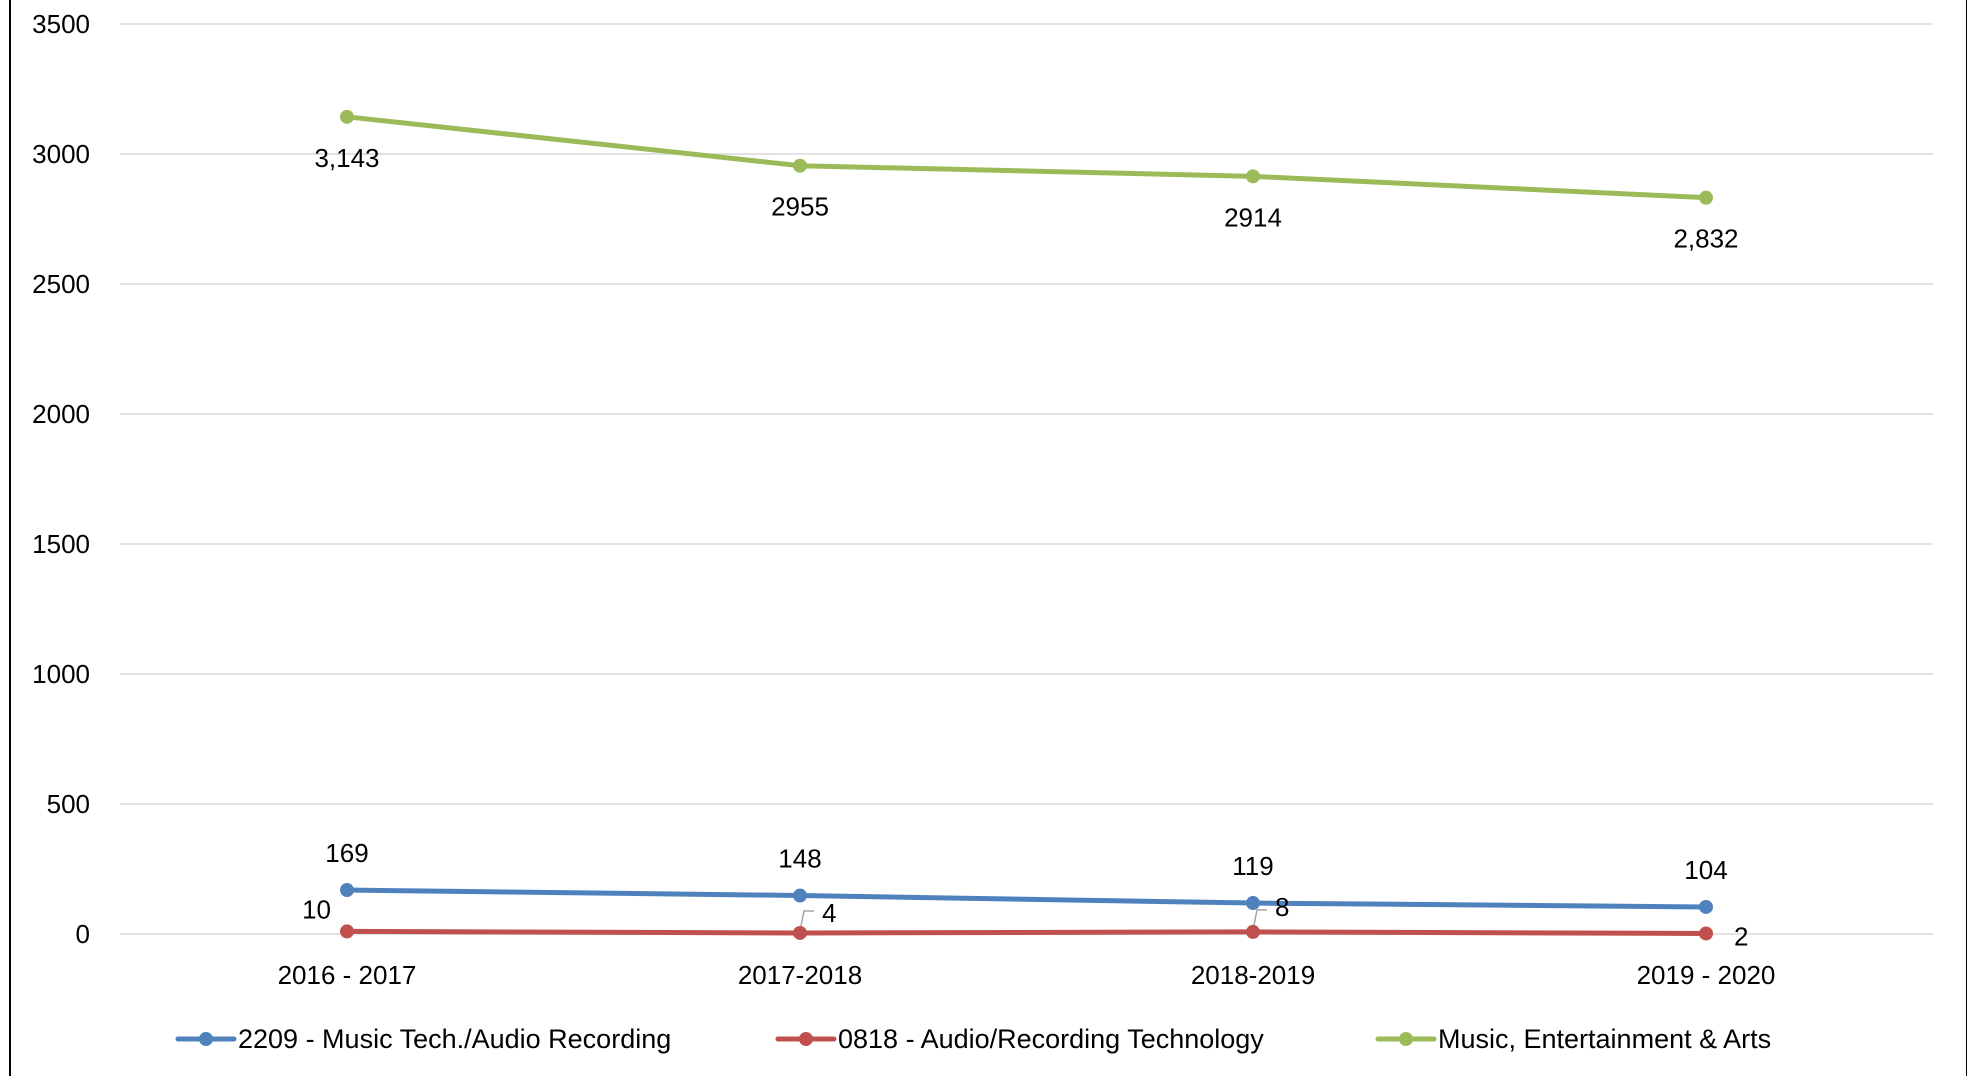 The image size is (1967, 1076). What do you see at coordinates (1741, 936) in the screenshot?
I see `data-label: 2` at bounding box center [1741, 936].